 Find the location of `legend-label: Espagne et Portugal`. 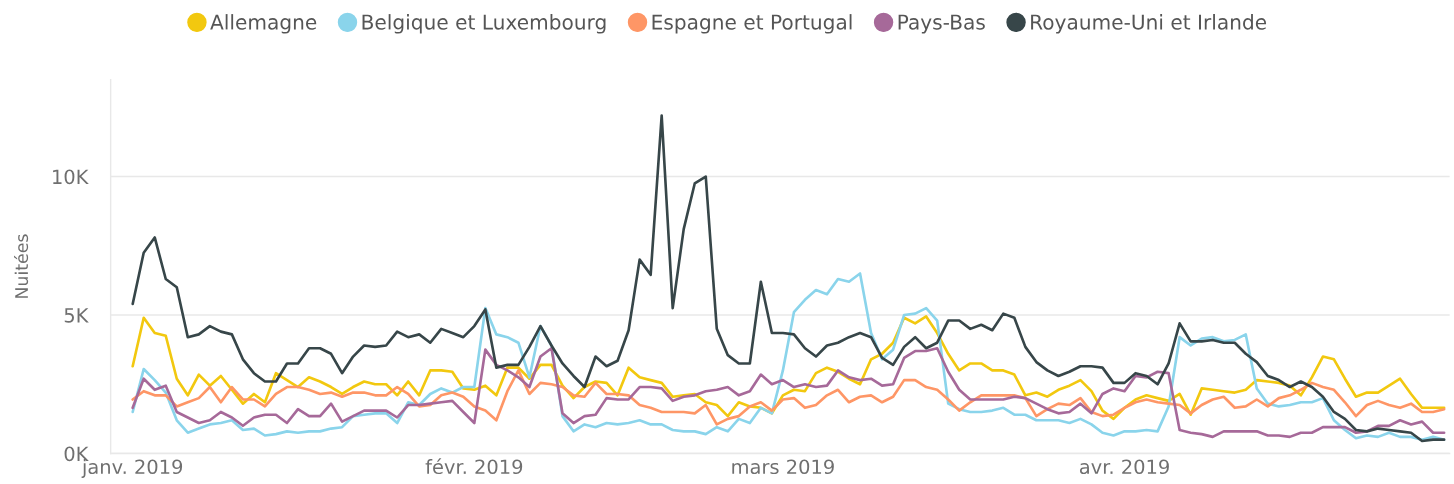

legend-label: Espagne et Portugal is located at coordinates (752, 24).